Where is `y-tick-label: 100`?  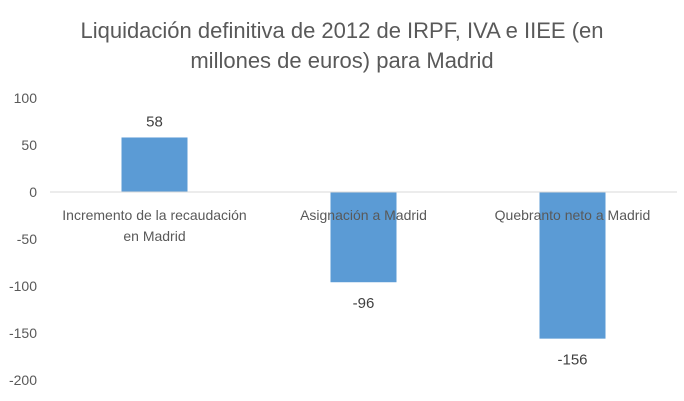 y-tick-label: 100 is located at coordinates (26, 98).